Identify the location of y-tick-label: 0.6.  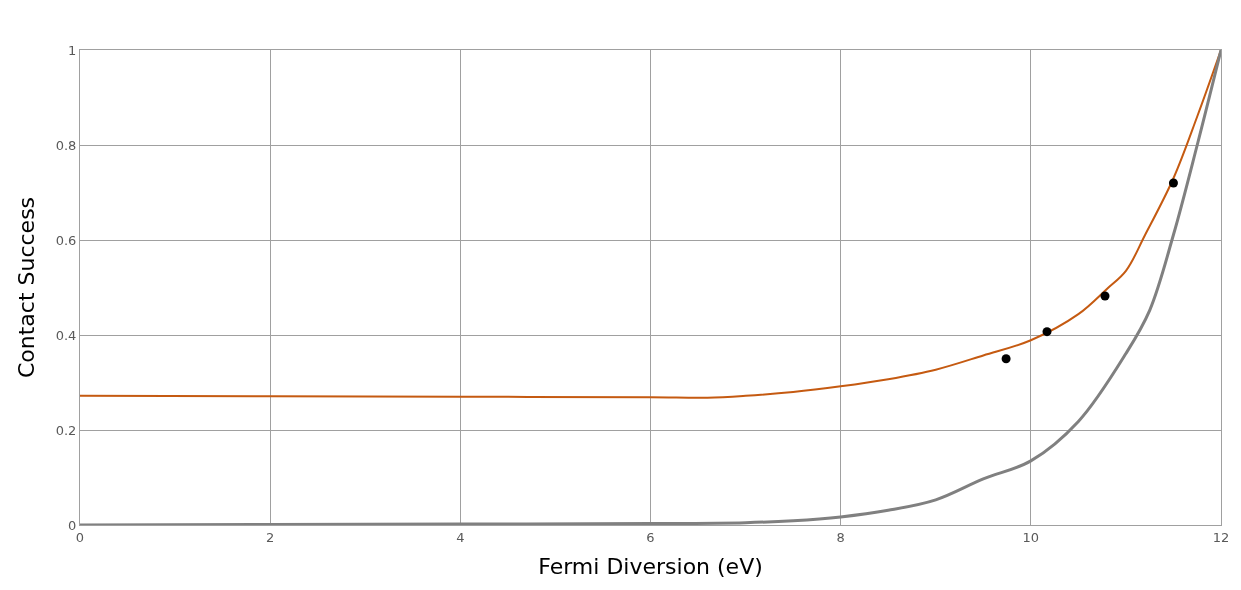
(66, 240).